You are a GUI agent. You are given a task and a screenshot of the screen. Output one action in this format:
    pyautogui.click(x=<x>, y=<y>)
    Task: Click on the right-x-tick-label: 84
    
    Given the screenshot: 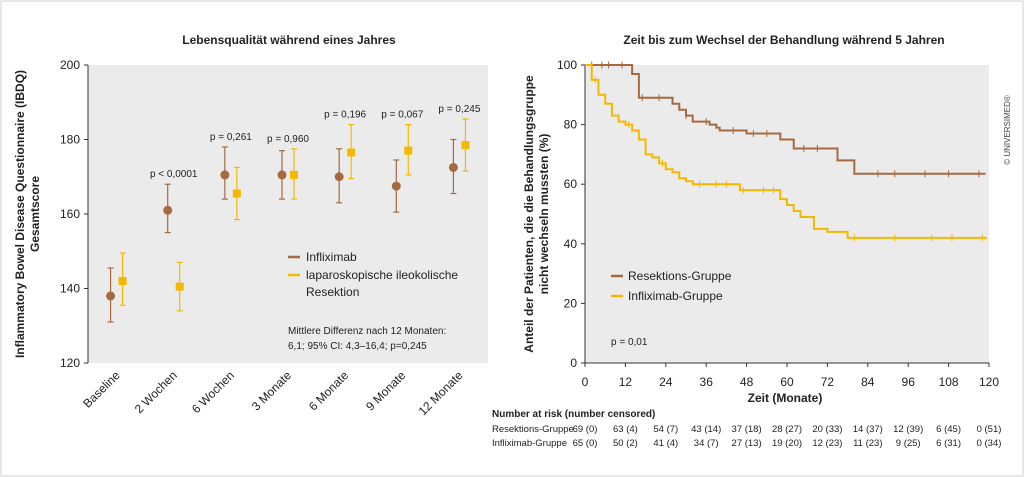 What is the action you would take?
    pyautogui.click(x=868, y=382)
    